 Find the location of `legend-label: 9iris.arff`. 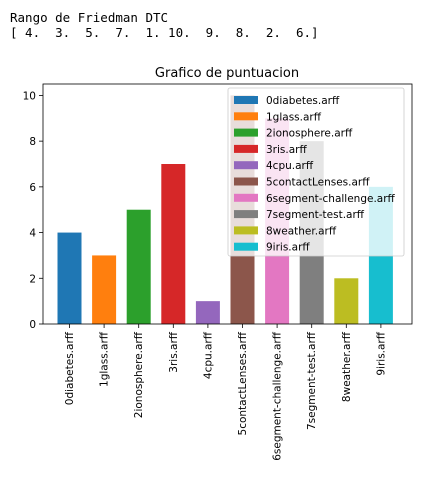

legend-label: 9iris.arff is located at coordinates (288, 248).